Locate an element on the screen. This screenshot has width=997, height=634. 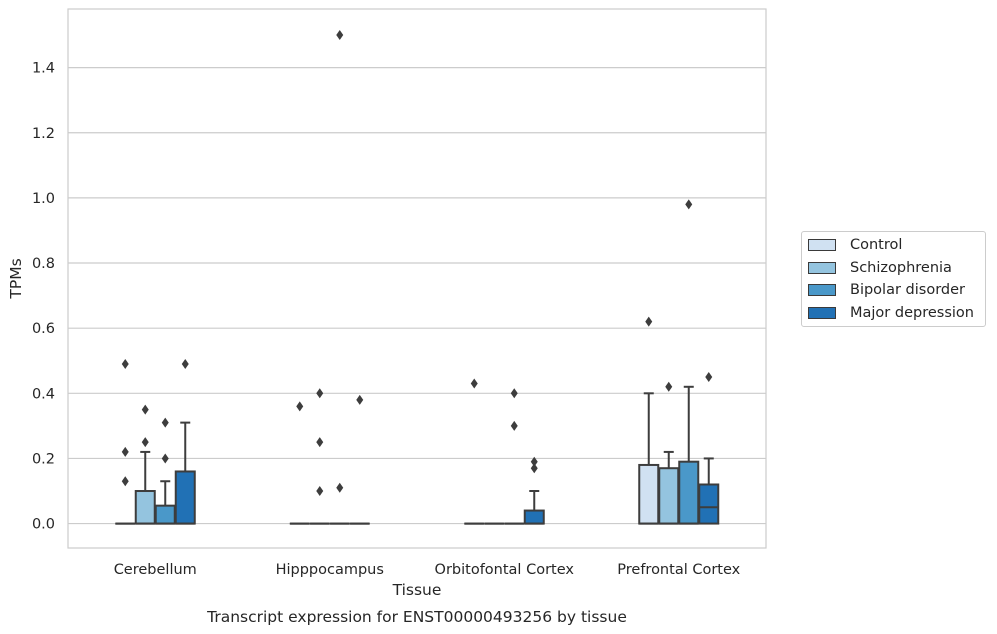
y-tick-label: 1.0 is located at coordinates (43, 199).